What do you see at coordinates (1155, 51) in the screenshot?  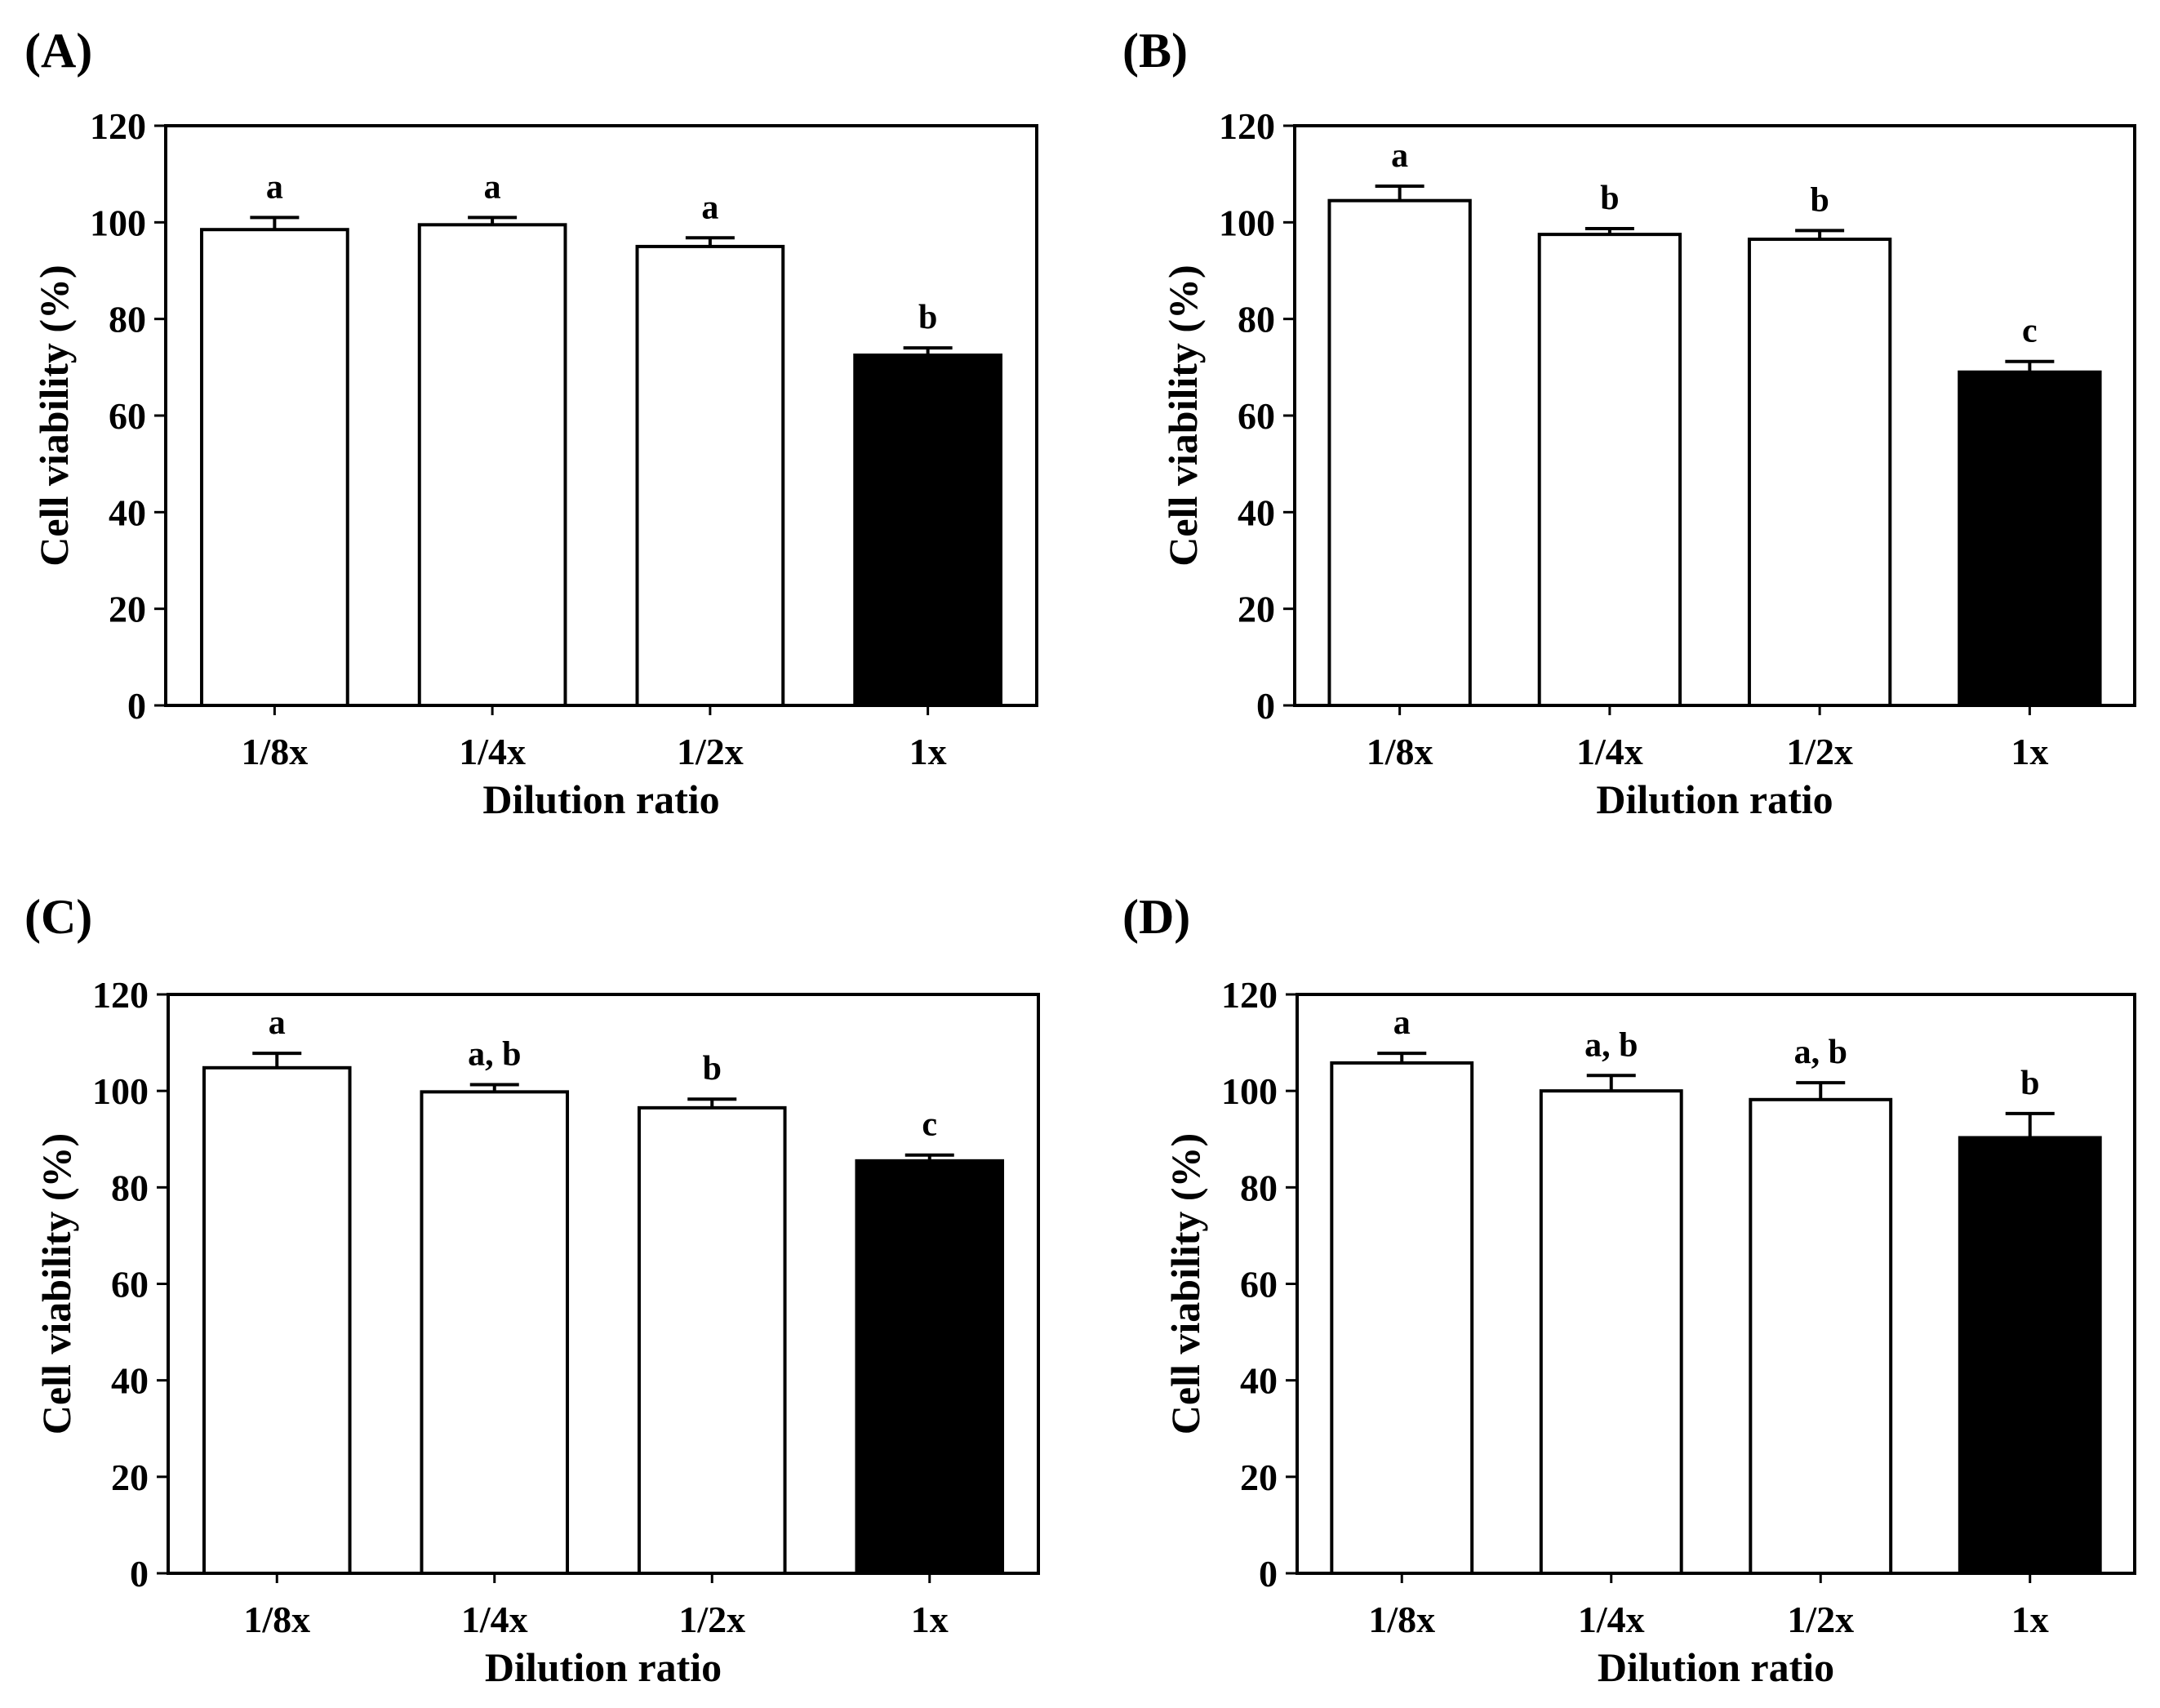 I see `panel-label: (B)` at bounding box center [1155, 51].